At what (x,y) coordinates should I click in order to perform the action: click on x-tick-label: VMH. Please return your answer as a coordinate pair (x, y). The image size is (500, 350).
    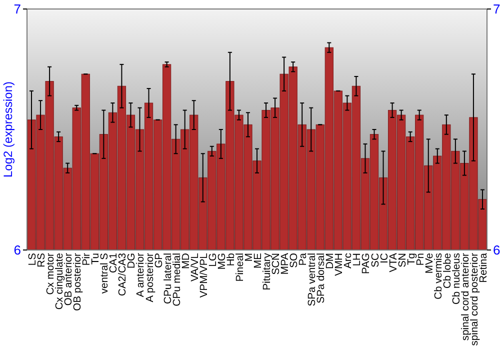
    Looking at the image, I should click on (340, 264).